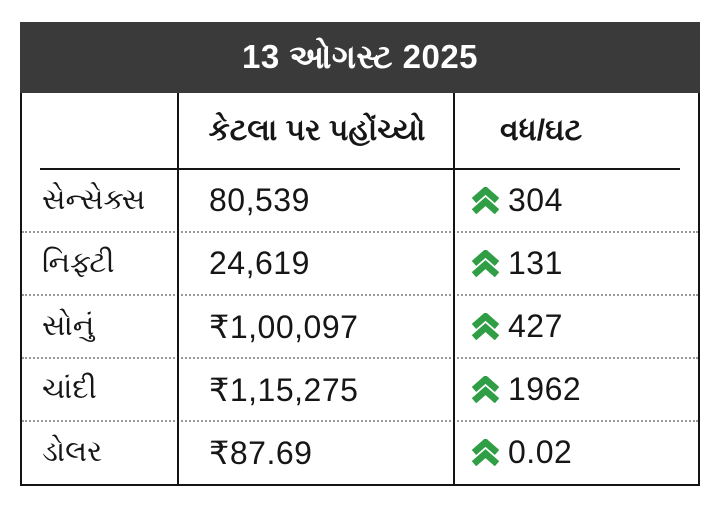 The height and width of the screenshot is (506, 720). I want to click on row-change-cell: 131, so click(576, 263).